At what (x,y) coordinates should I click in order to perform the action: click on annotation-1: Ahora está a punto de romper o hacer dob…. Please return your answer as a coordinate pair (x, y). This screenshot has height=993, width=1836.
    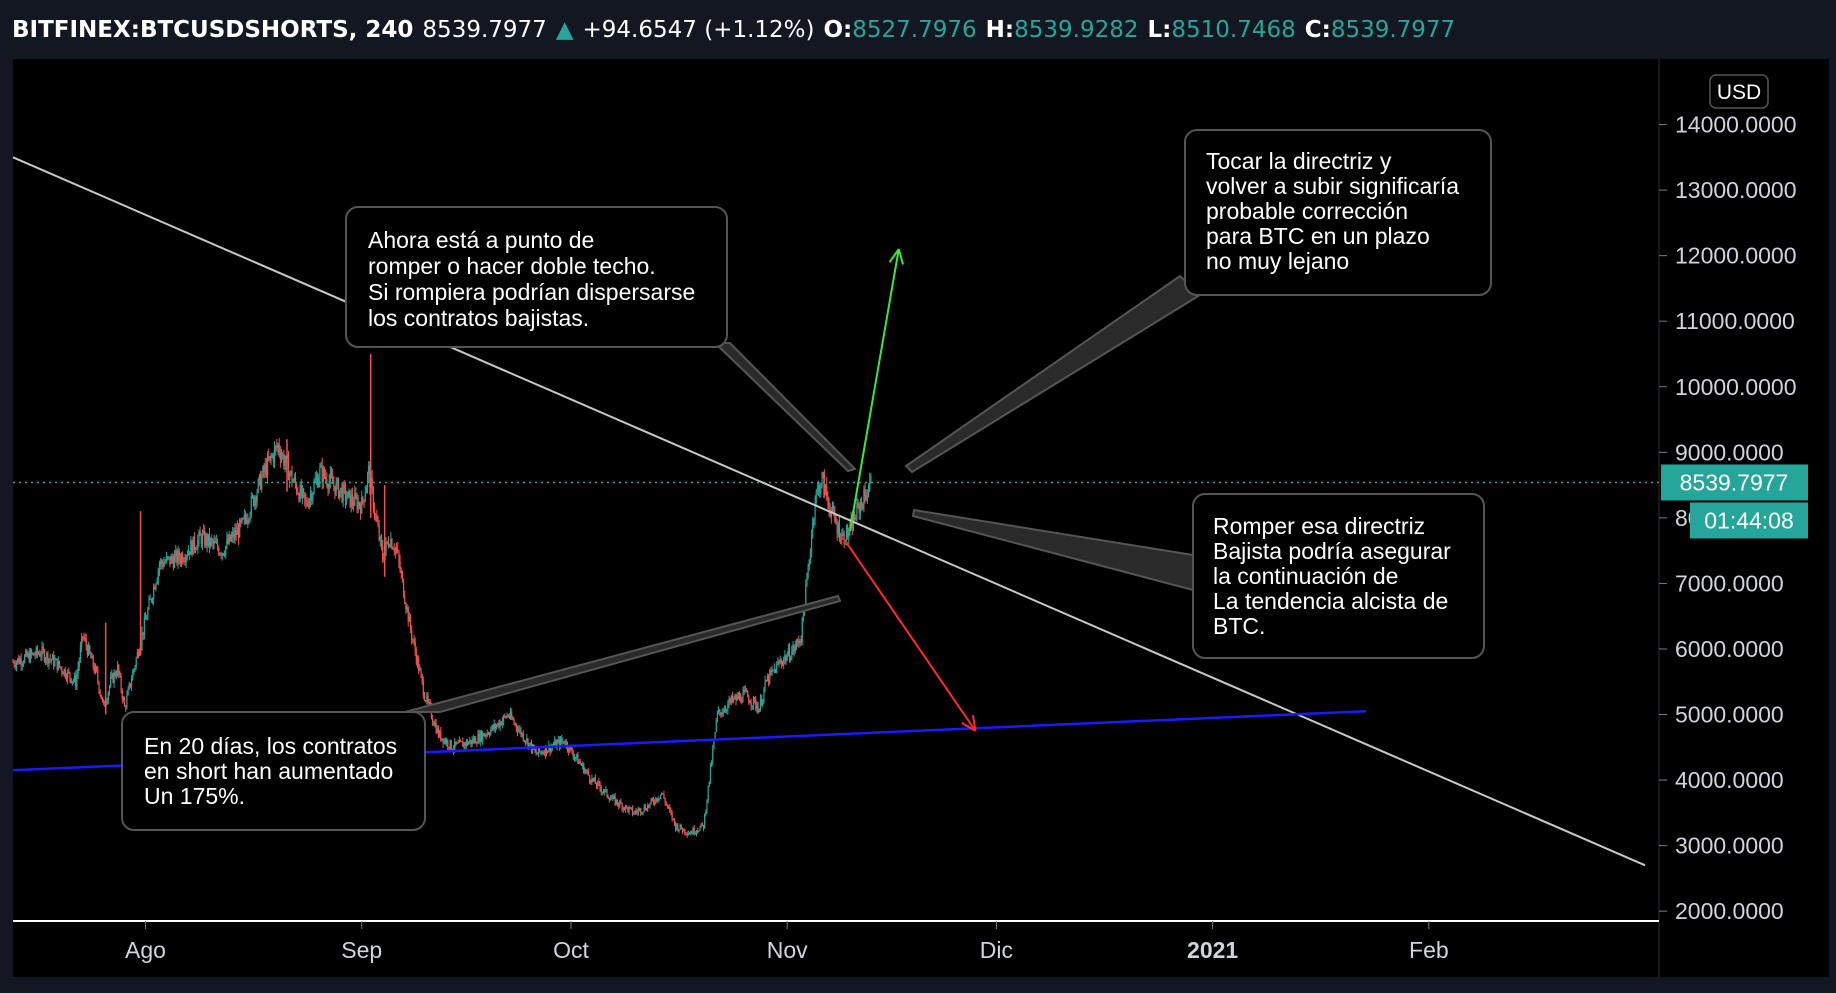
    Looking at the image, I should click on (601, 339).